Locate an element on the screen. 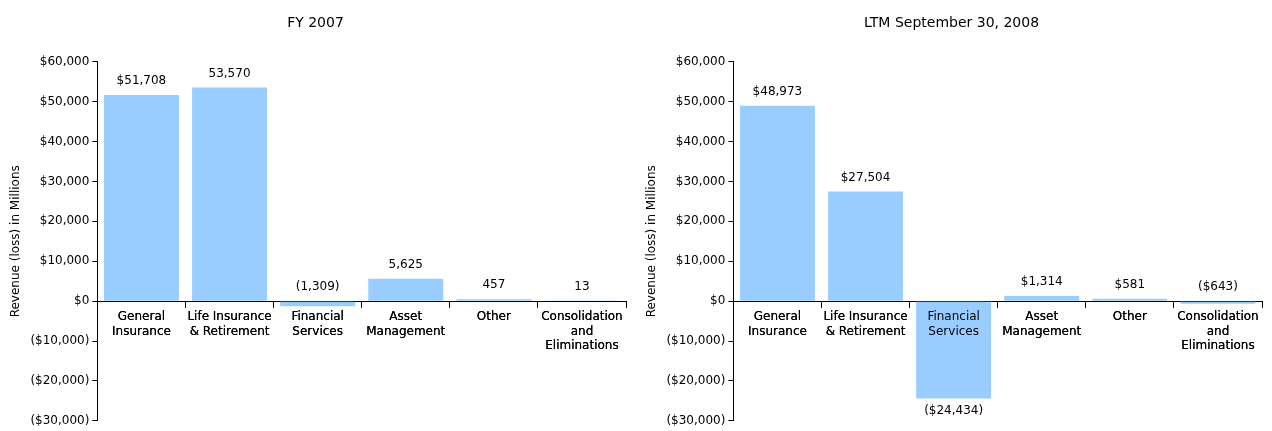 The image size is (1272, 431). chart-title: FY 2007 is located at coordinates (315, 22).